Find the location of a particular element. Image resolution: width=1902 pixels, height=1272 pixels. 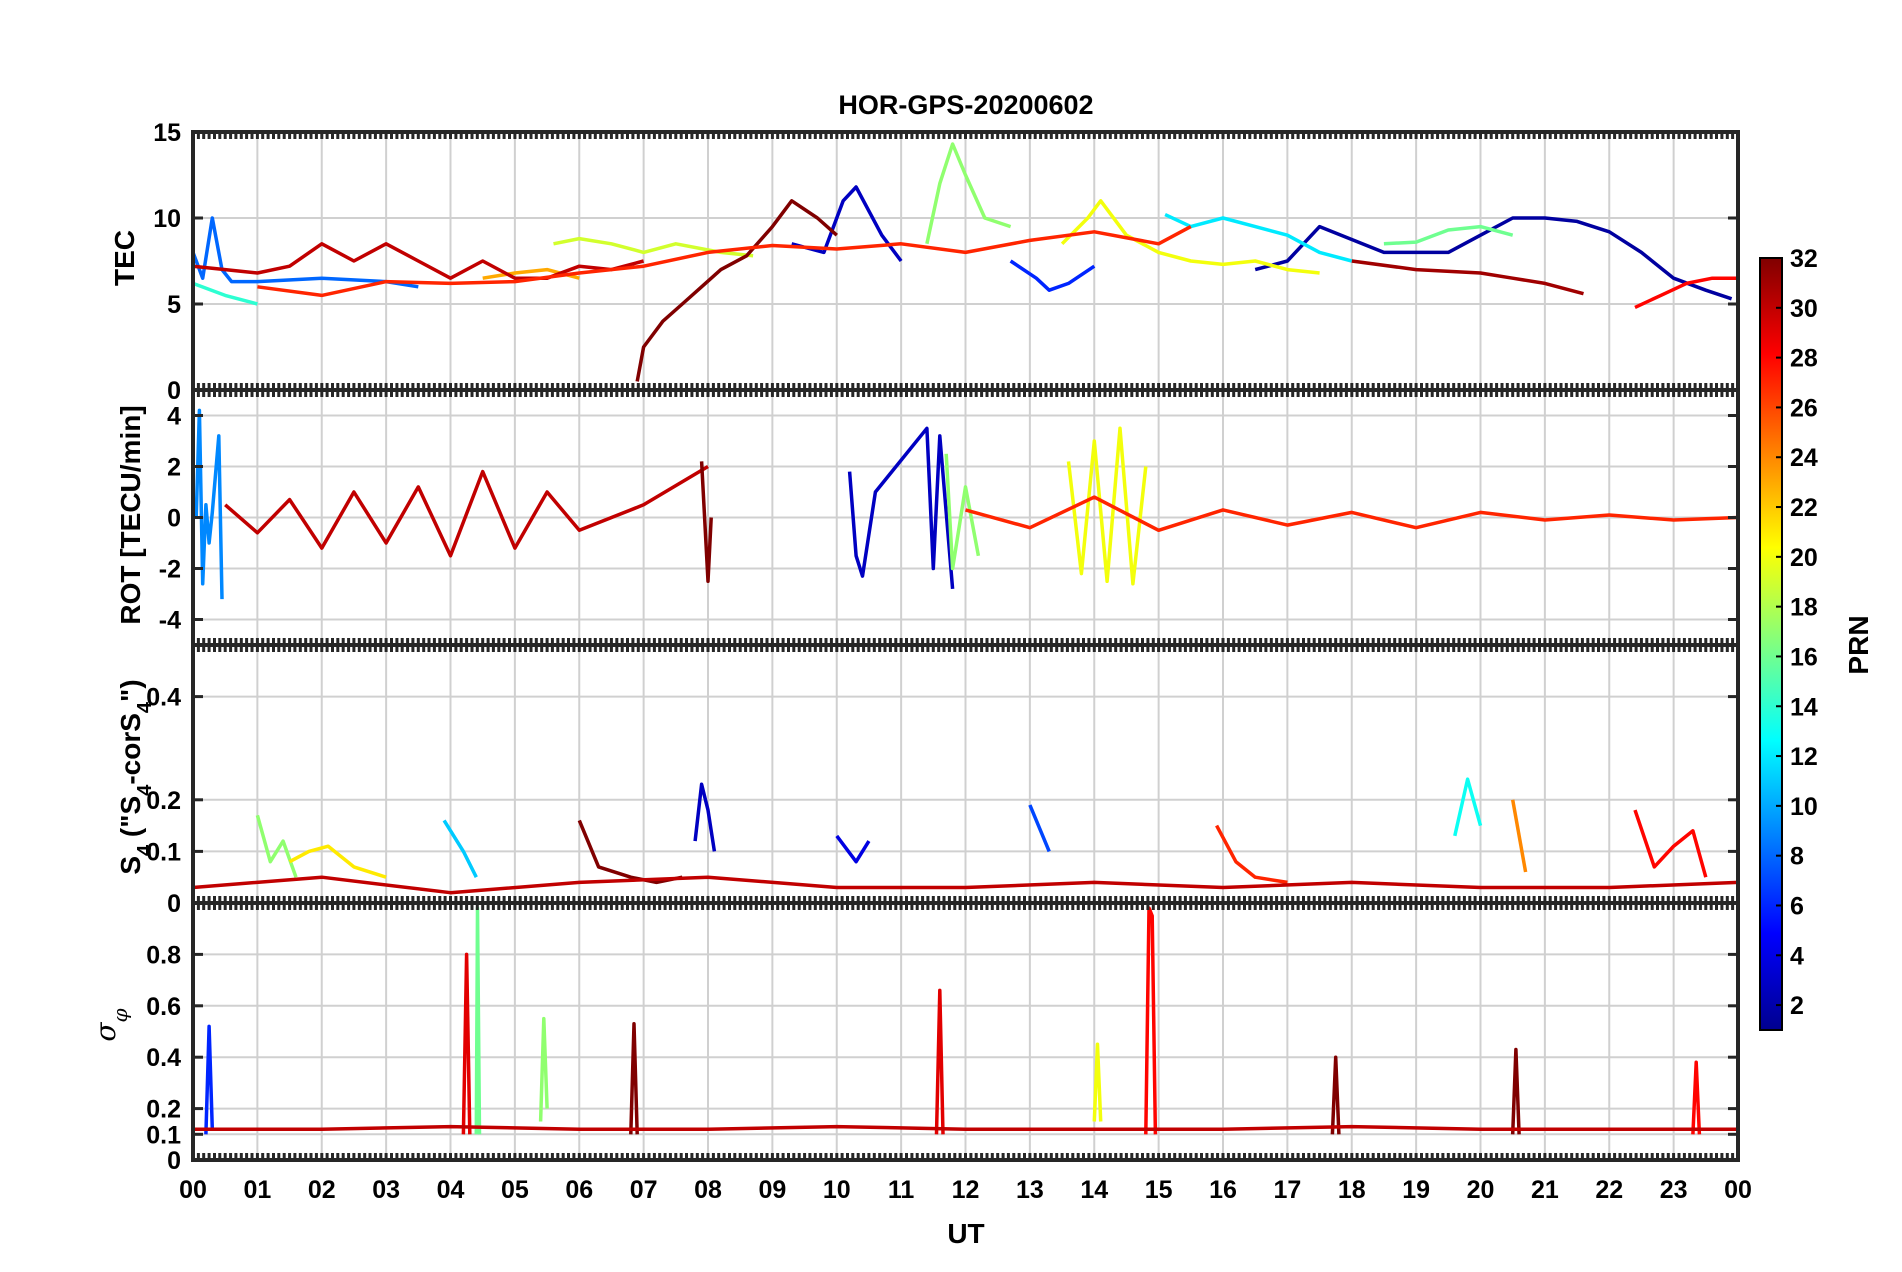

y-tick-label-sigma: 0.4 is located at coordinates (163, 1058).